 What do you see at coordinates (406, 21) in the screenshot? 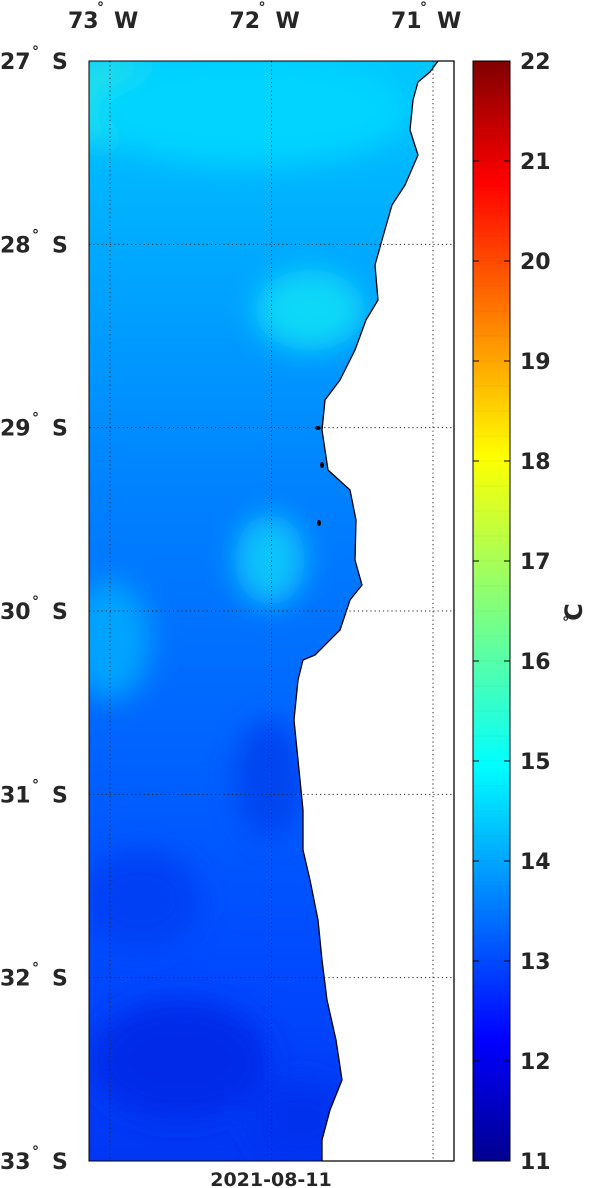
I see `lon-degree: 71` at bounding box center [406, 21].